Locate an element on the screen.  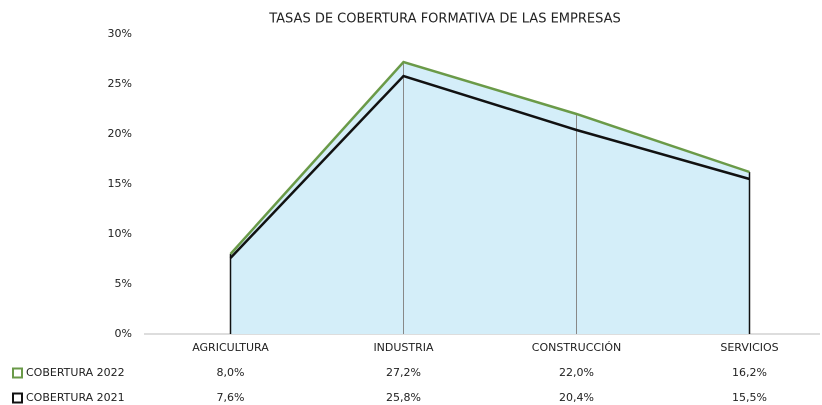
data-table-value: 22,0% is located at coordinates (576, 372).